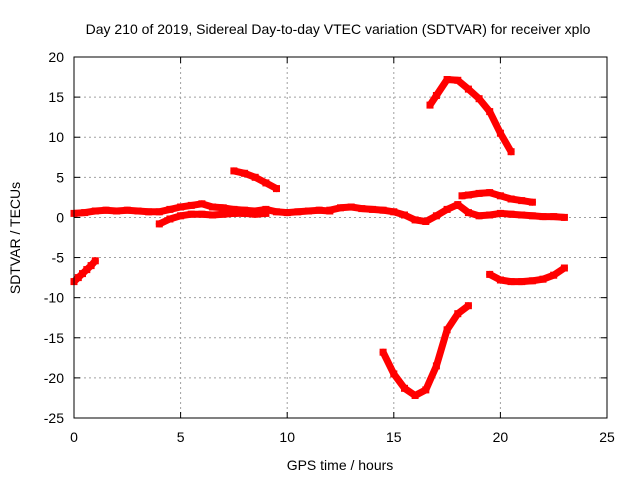 This screenshot has width=640, height=480. Describe the element at coordinates (340, 465) in the screenshot. I see `x-axis-label: GPS time / hours` at that location.